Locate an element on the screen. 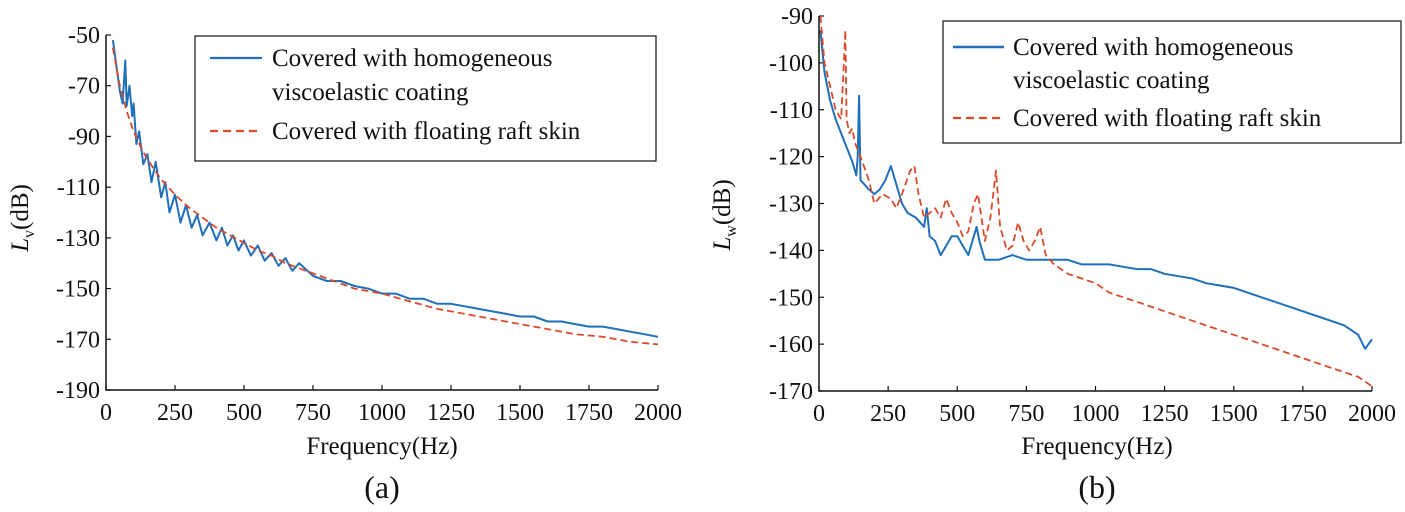  y-axis-label-unit-b: (dB) is located at coordinates (722, 202).